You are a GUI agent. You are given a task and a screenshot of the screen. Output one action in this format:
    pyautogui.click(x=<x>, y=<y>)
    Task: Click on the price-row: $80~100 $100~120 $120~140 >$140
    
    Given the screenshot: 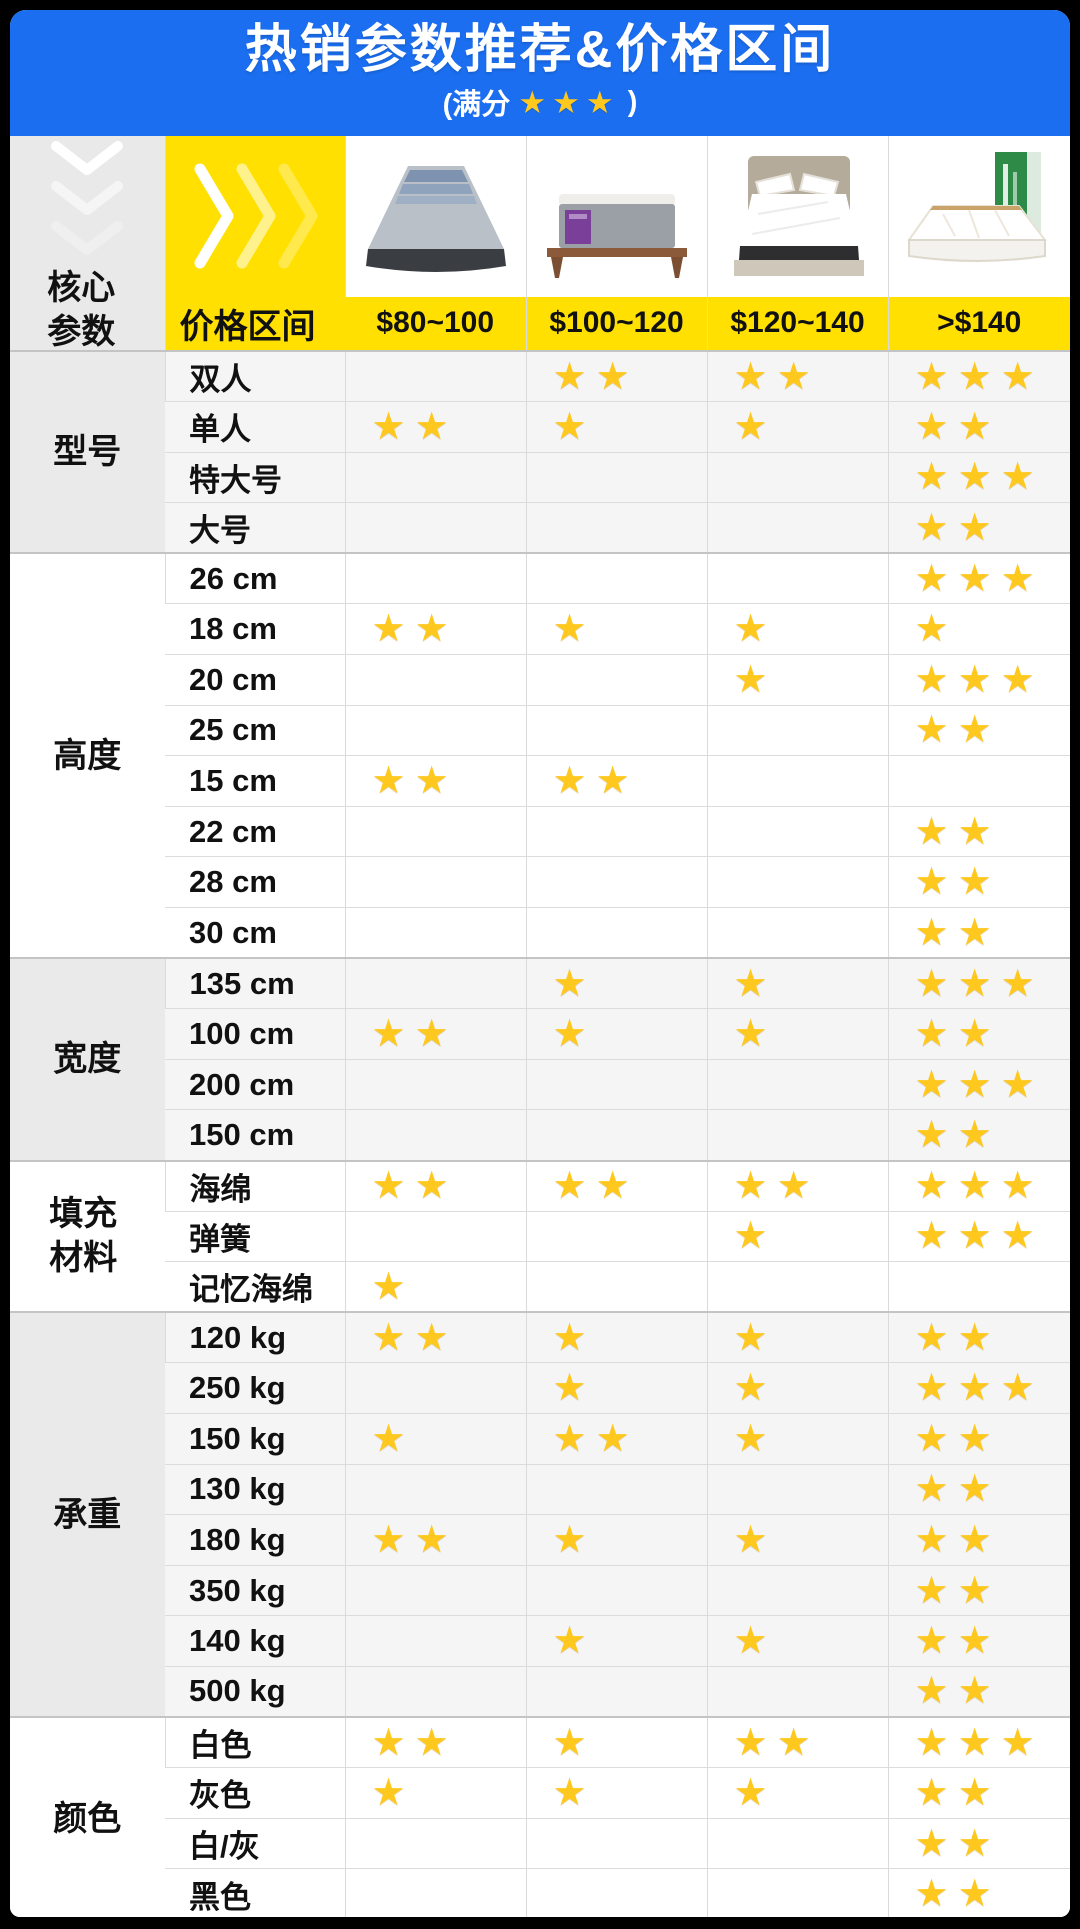 What is the action you would take?
    pyautogui.click(x=540, y=323)
    